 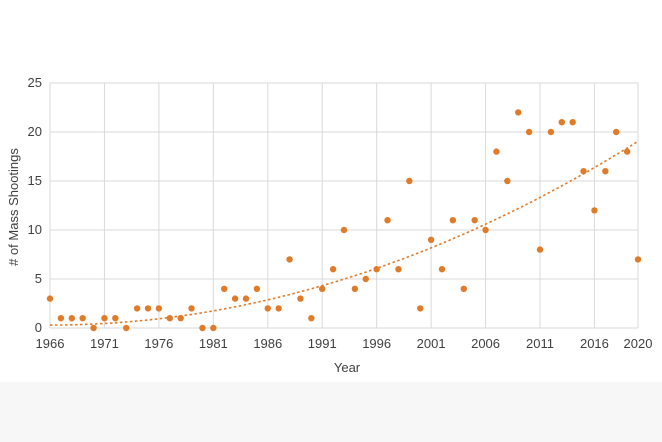 I want to click on y-axis-title: # of Mass Shootings, so click(x=13, y=207).